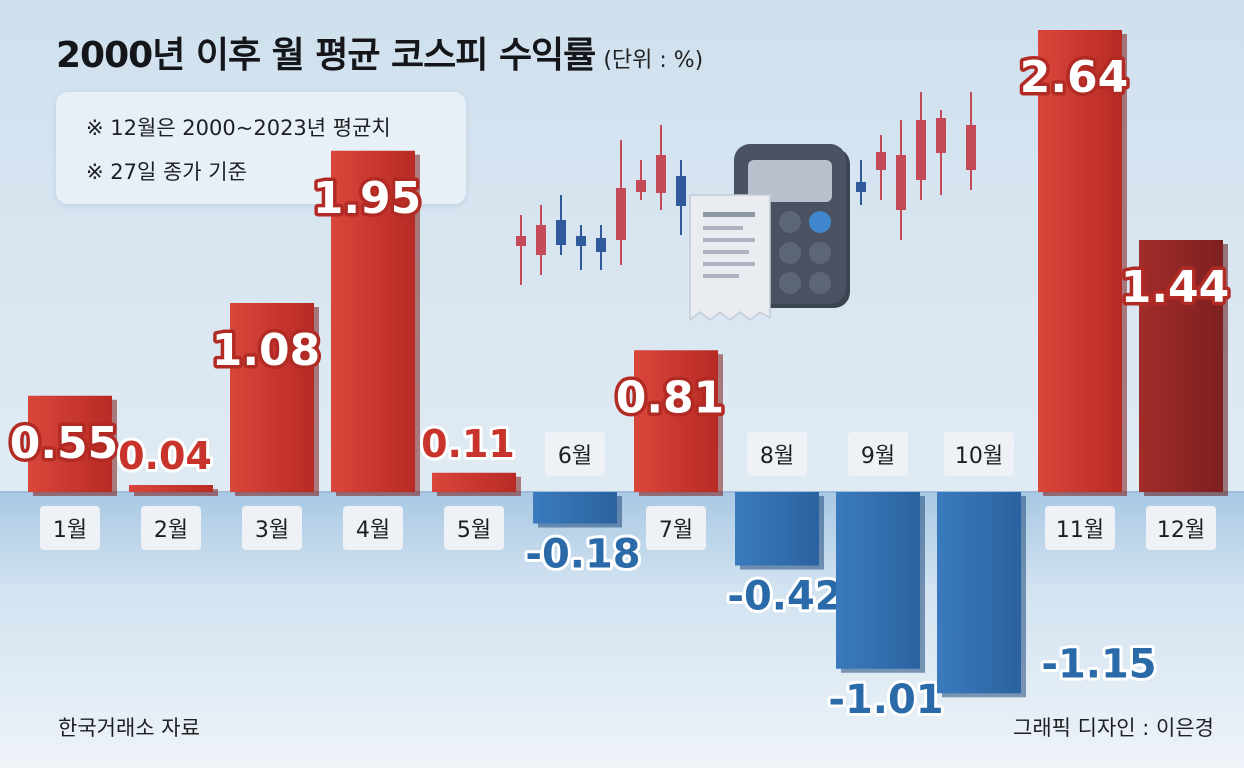 This screenshot has height=768, width=1244. I want to click on month-label-12: 12월, so click(1181, 530).